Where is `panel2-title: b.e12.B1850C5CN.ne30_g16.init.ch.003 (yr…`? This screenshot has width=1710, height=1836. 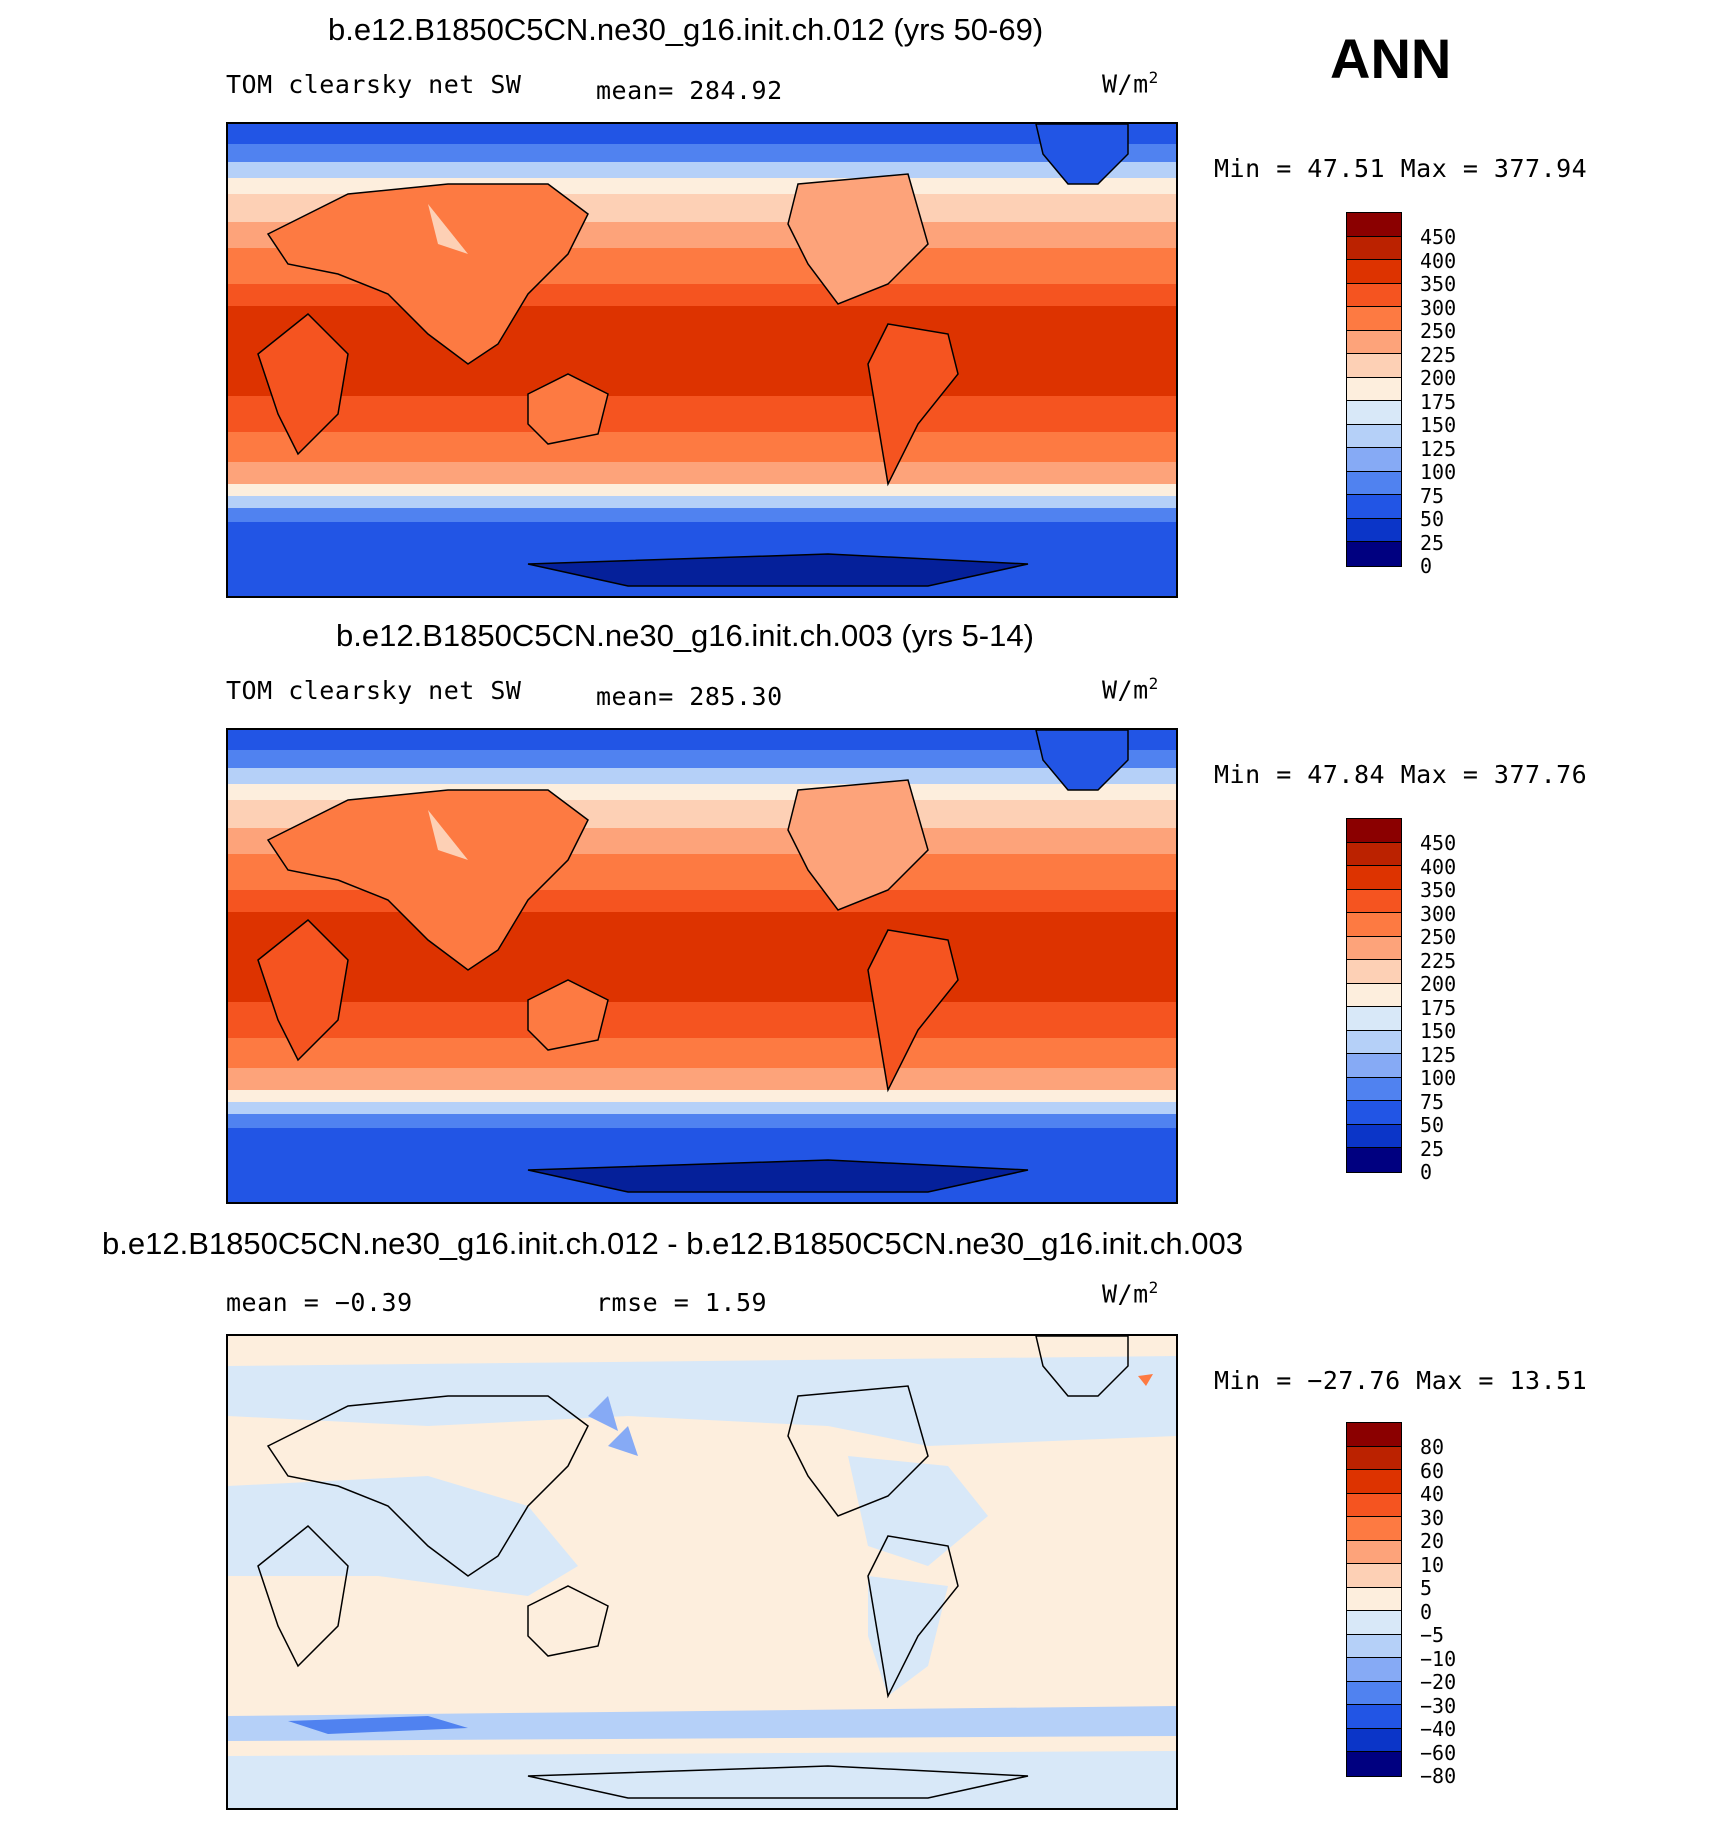
panel2-title: b.e12.B1850C5CN.ne30_g16.init.ch.003 (yr… is located at coordinates (685, 635).